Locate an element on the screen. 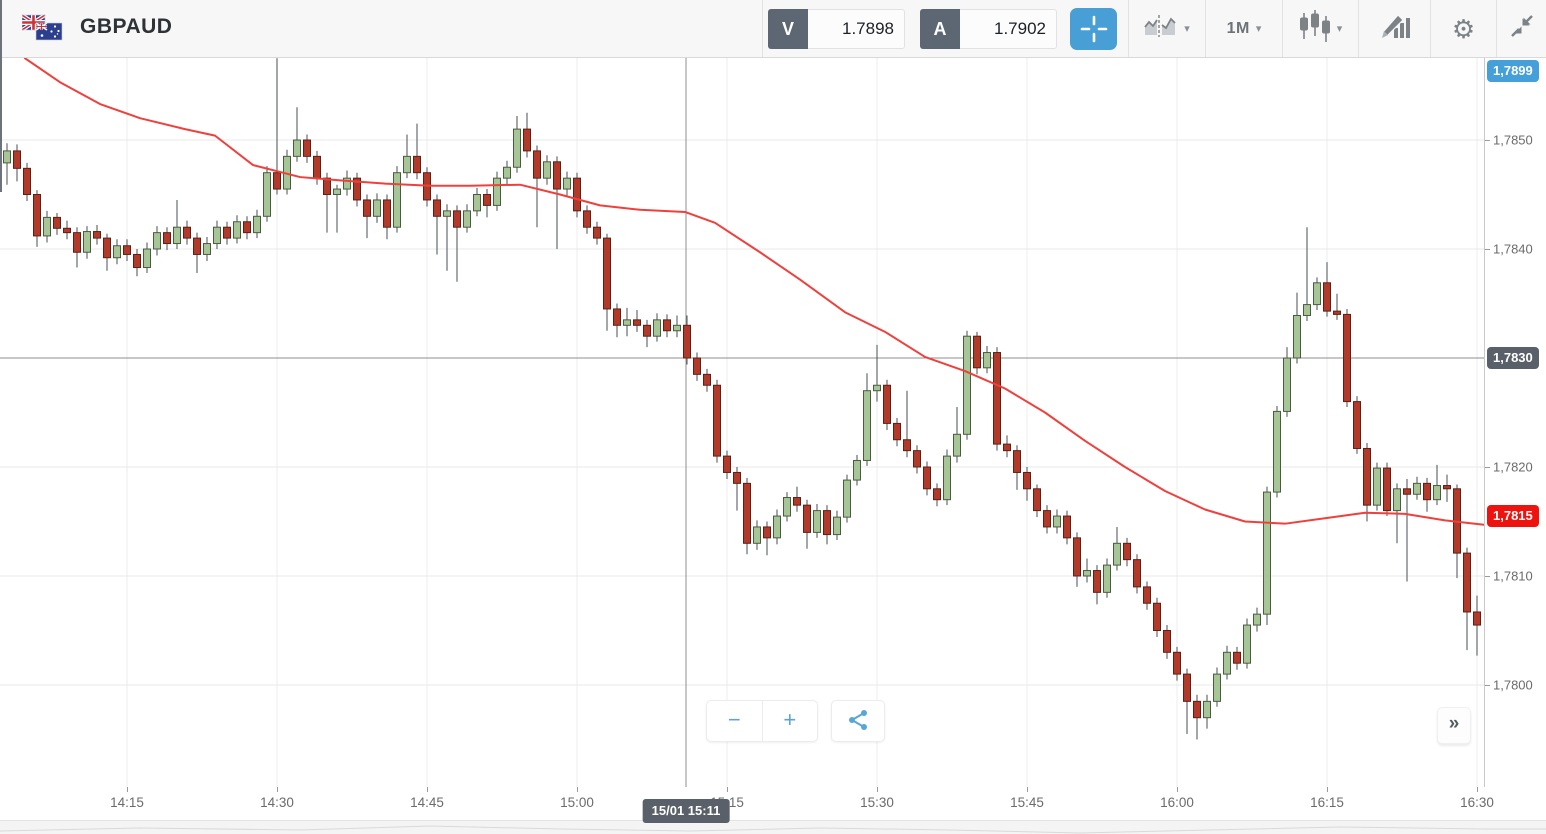 This screenshot has height=834, width=1546. buy-label: A is located at coordinates (940, 29).